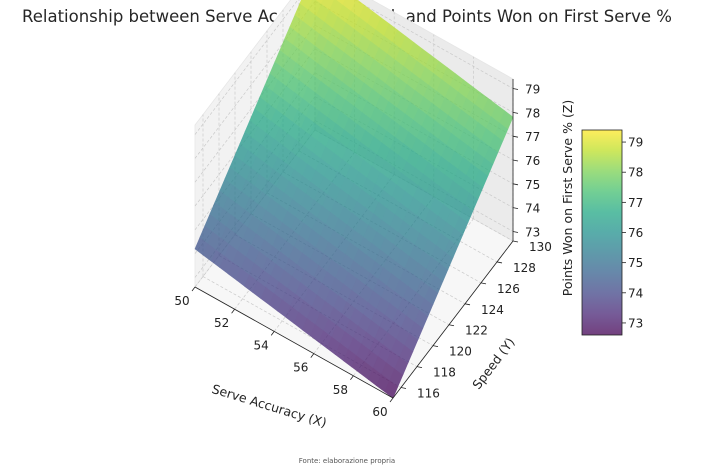  What do you see at coordinates (444, 373) in the screenshot?
I see `y-tick-label: 118` at bounding box center [444, 373].